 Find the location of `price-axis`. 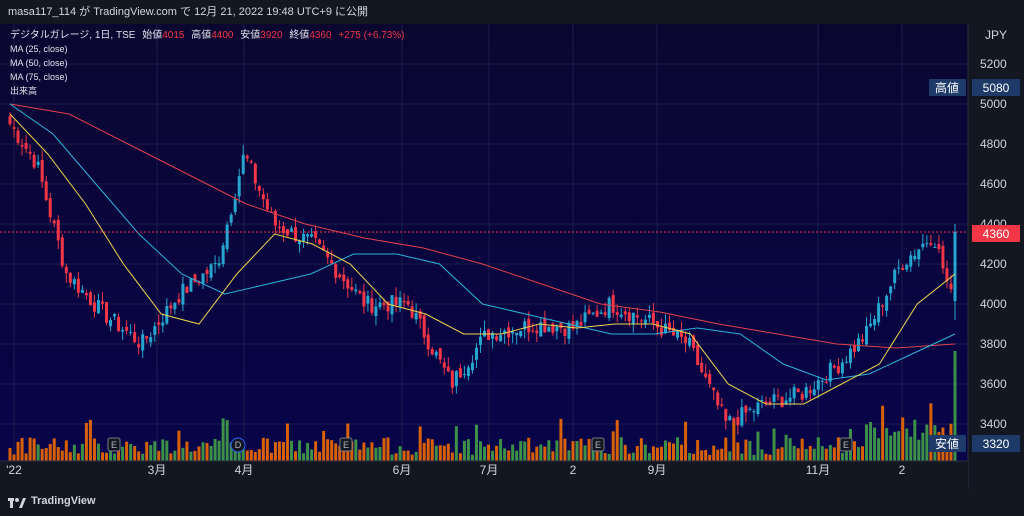

price-axis is located at coordinates (996, 257).